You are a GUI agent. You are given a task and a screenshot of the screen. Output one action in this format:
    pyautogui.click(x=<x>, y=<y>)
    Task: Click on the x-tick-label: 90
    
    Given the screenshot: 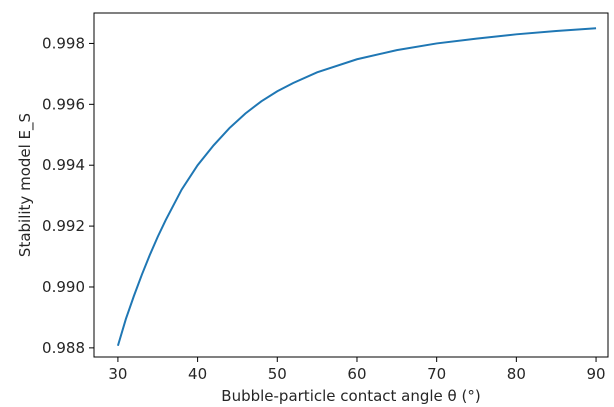 What is the action you would take?
    pyautogui.click(x=595, y=374)
    